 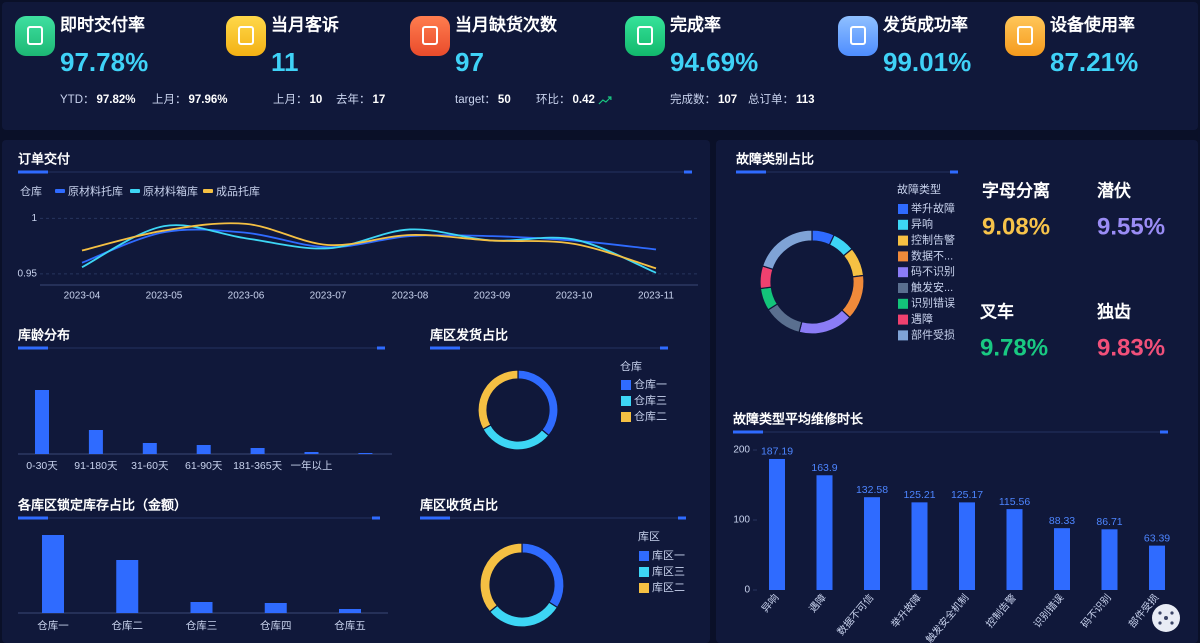 What do you see at coordinates (128, 625) in the screenshot?
I see `x-tick-label: 仓库二` at bounding box center [128, 625].